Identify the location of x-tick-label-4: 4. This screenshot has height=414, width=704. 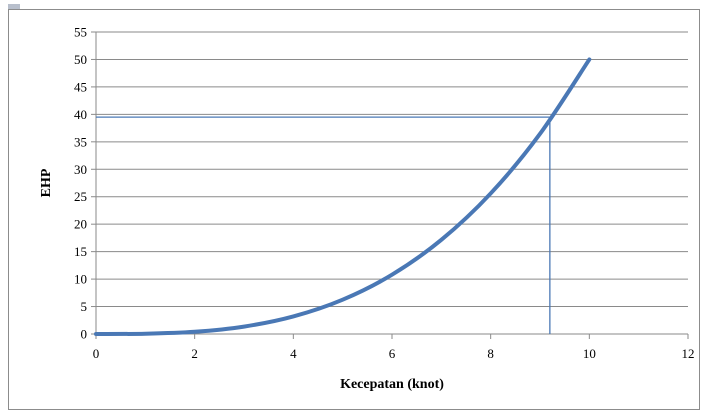
(293, 353).